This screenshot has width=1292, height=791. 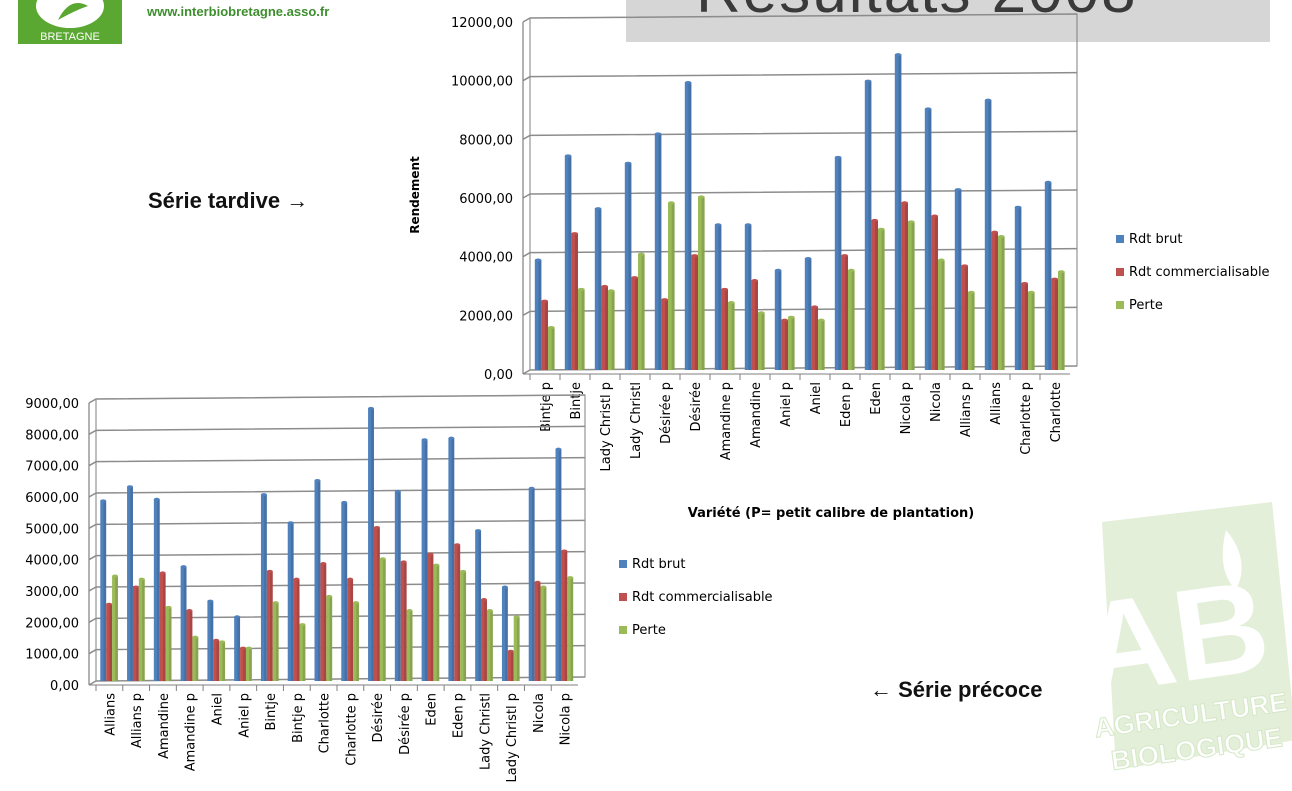 What do you see at coordinates (696, 406) in the screenshot?
I see `category-label: Désirée` at bounding box center [696, 406].